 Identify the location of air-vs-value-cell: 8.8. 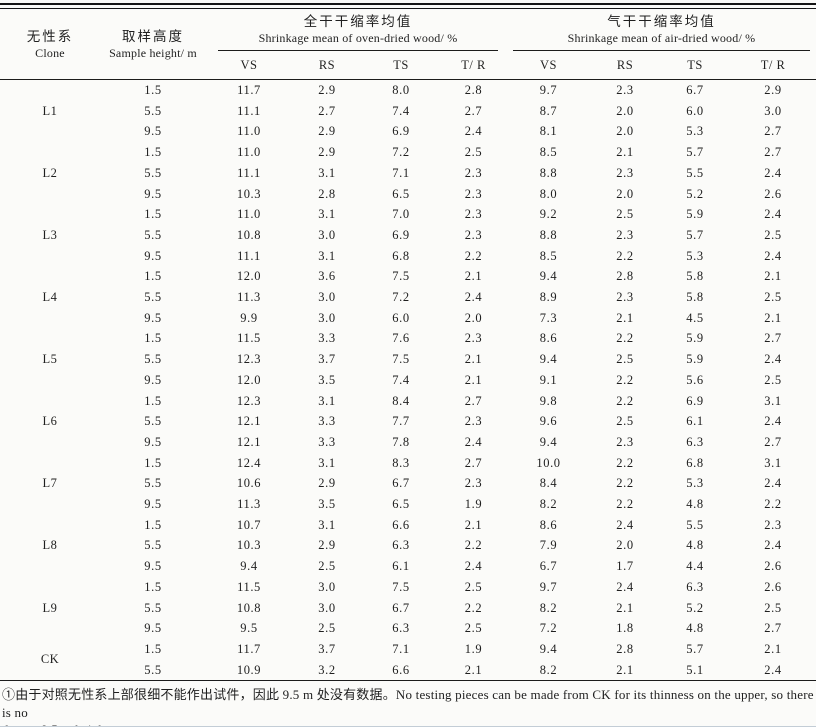
(548, 234).